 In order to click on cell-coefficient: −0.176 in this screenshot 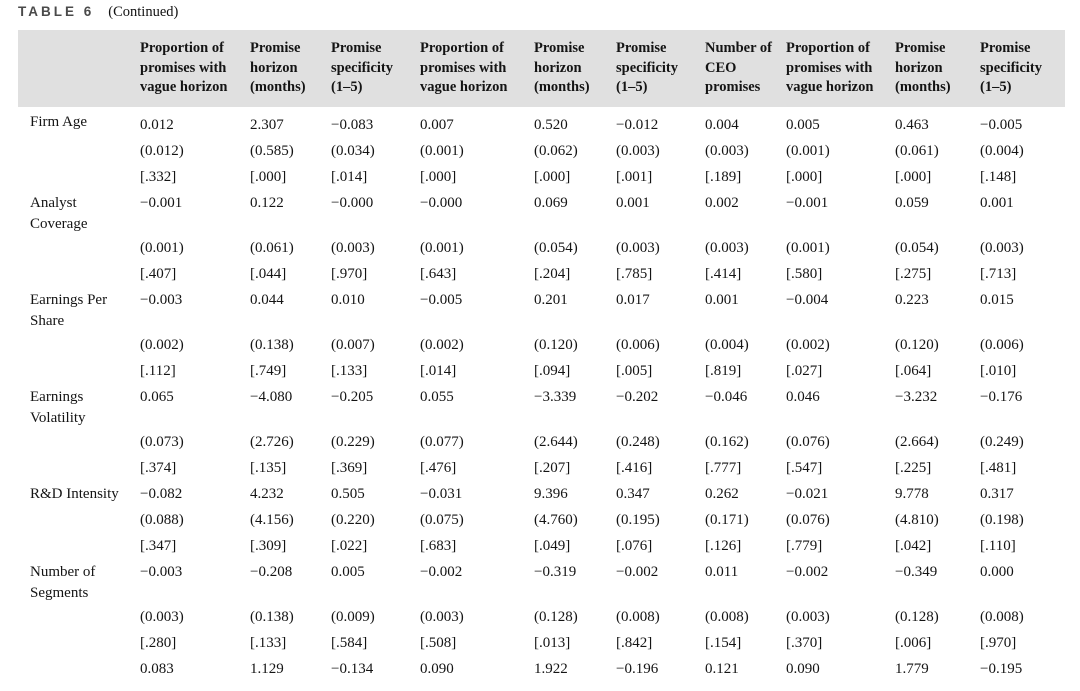, I will do `click(1001, 396)`.